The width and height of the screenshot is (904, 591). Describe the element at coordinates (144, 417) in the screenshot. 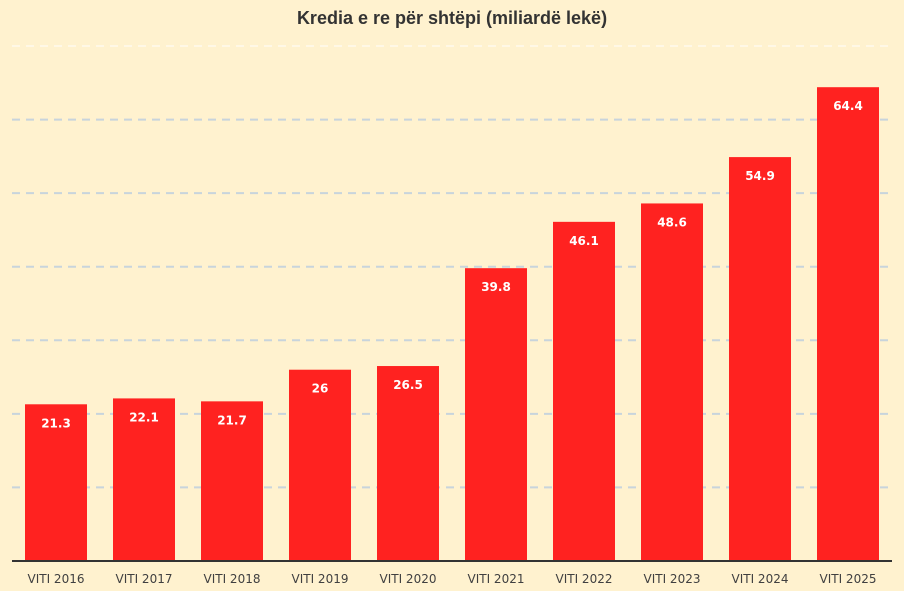

I see `data-label: 22.1` at that location.